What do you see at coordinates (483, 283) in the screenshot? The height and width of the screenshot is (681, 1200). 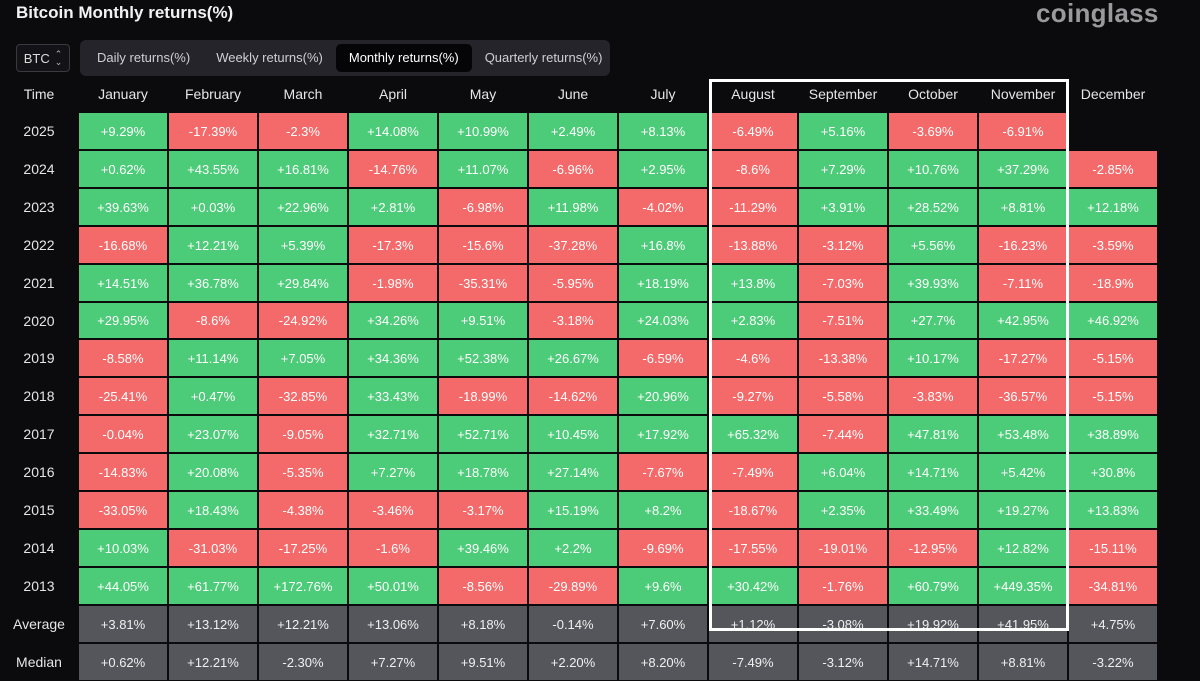 I see `return-cell-2021-may: -35.31%` at bounding box center [483, 283].